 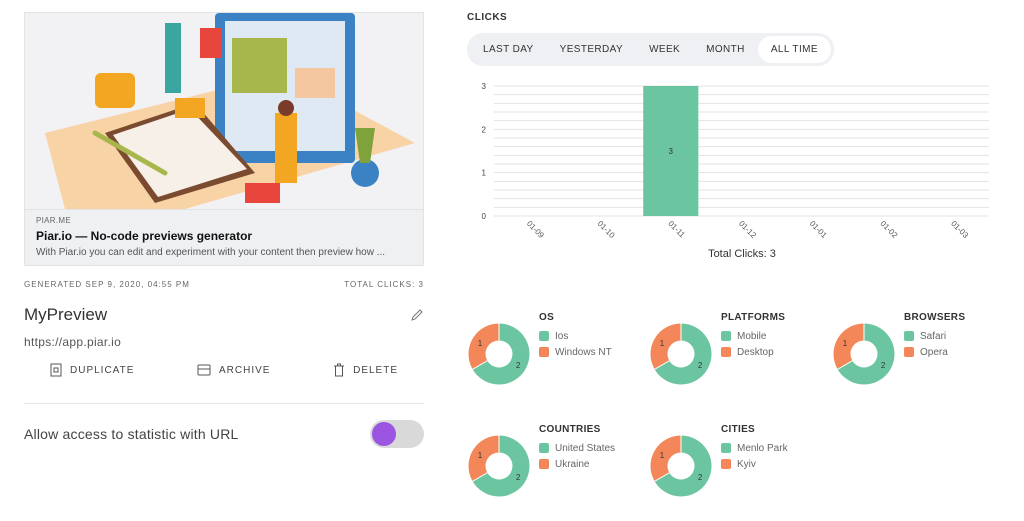 What do you see at coordinates (577, 336) in the screenshot?
I see `legend-item: Ios` at bounding box center [577, 336].